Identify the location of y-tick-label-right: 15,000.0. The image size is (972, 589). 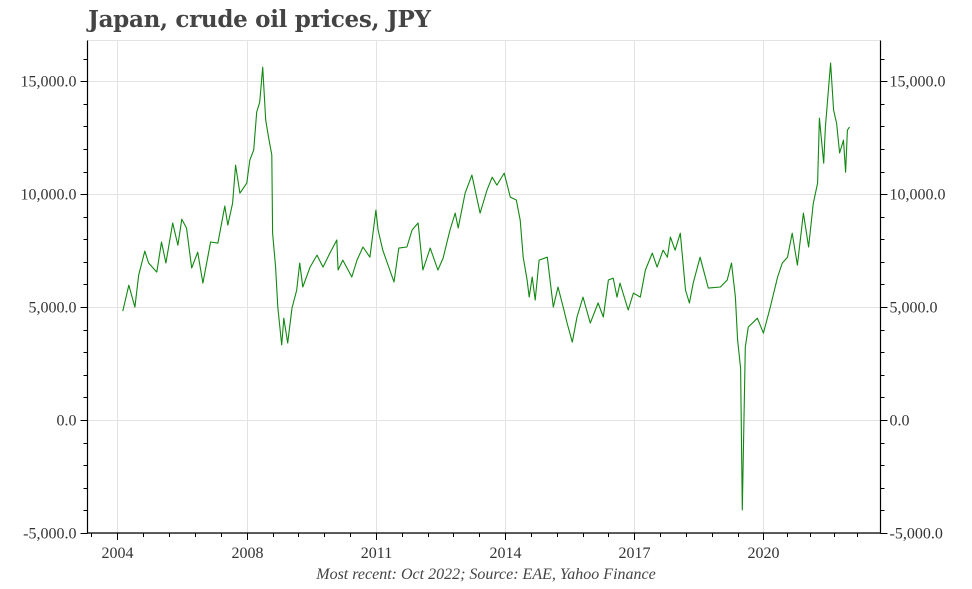
(918, 82).